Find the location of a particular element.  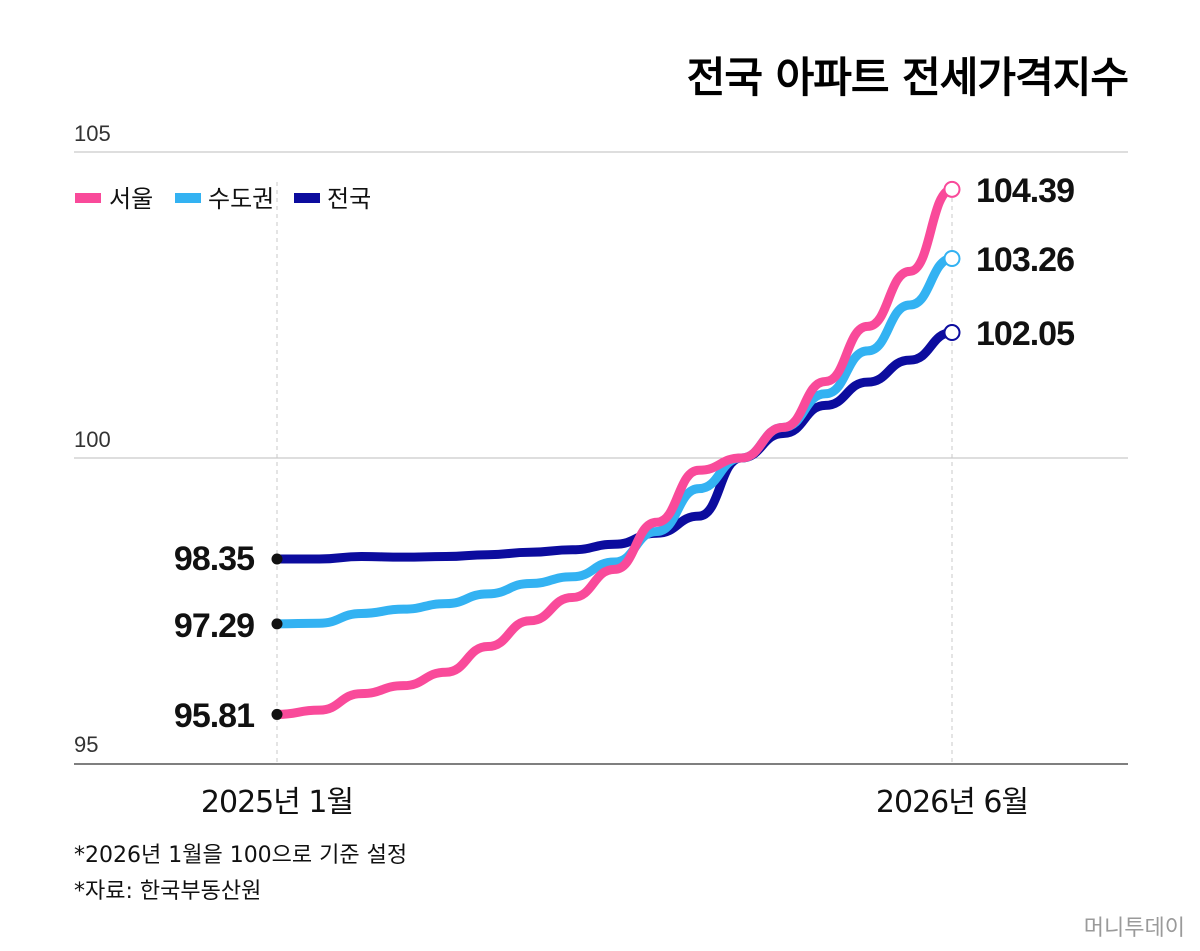

start-label-capital-area: 97.29 is located at coordinates (214, 626).